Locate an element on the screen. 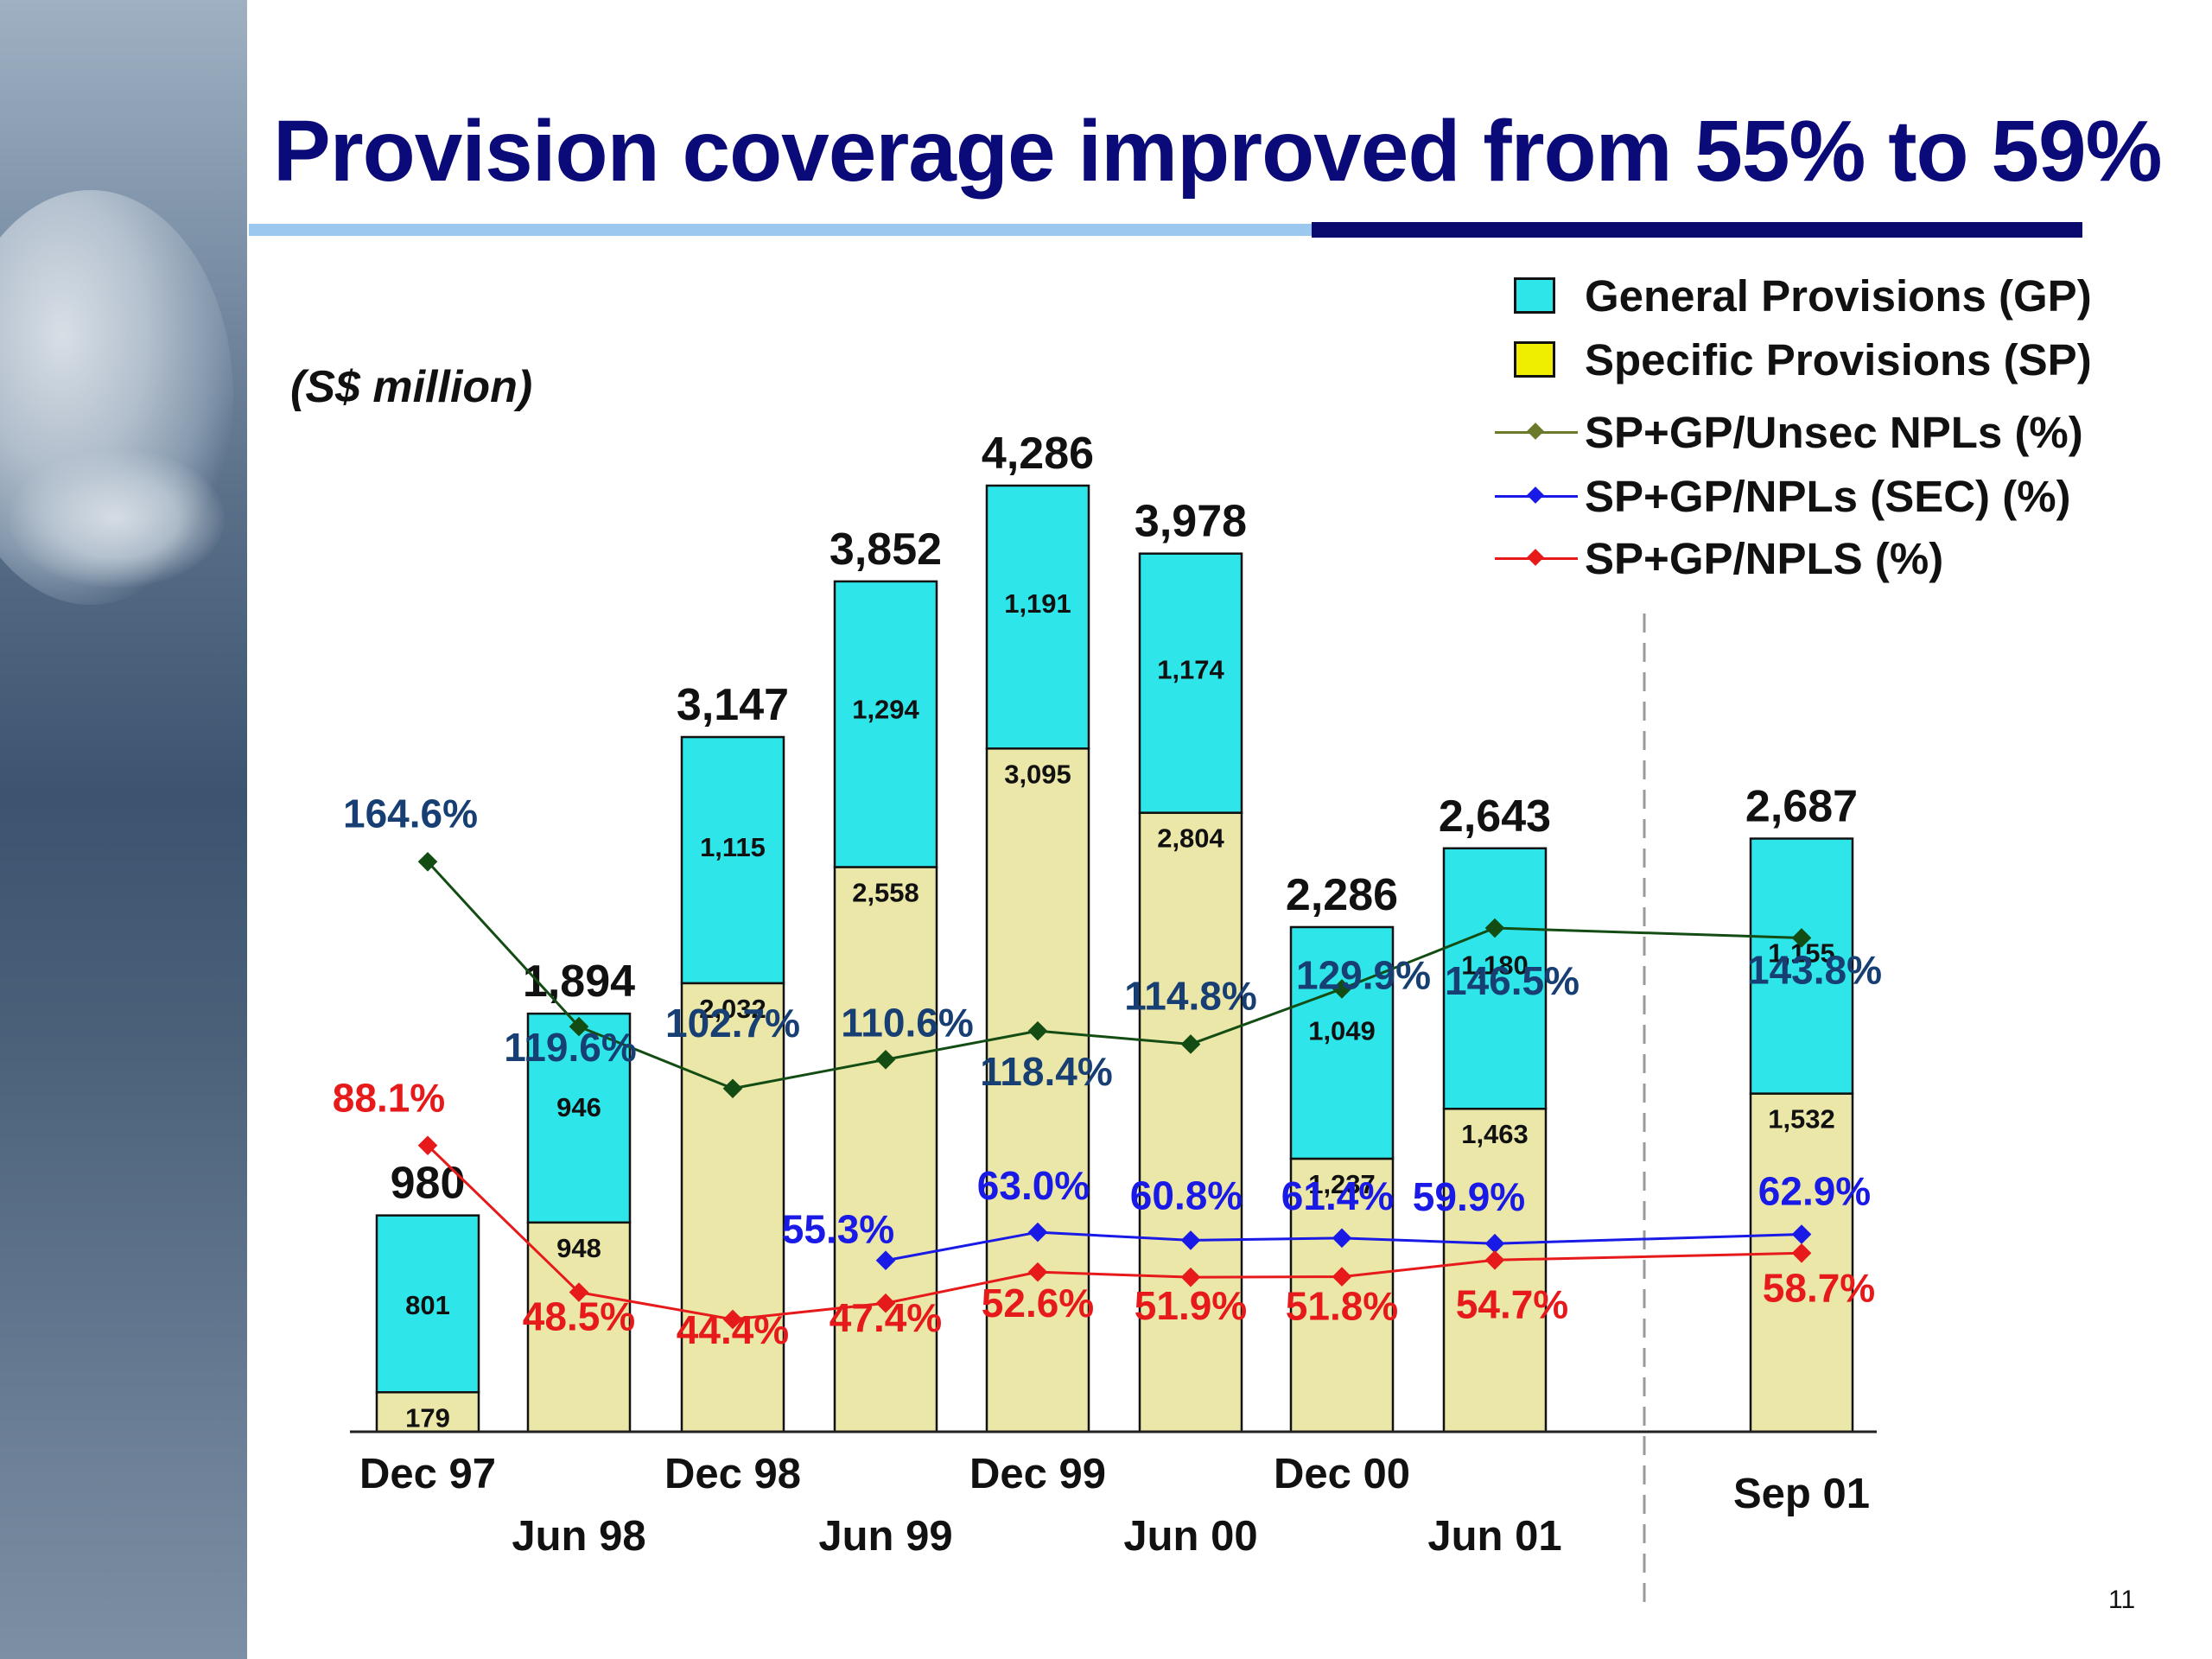 This screenshot has width=2212, height=1659. sec-ratio-line is located at coordinates (1343, 1246).